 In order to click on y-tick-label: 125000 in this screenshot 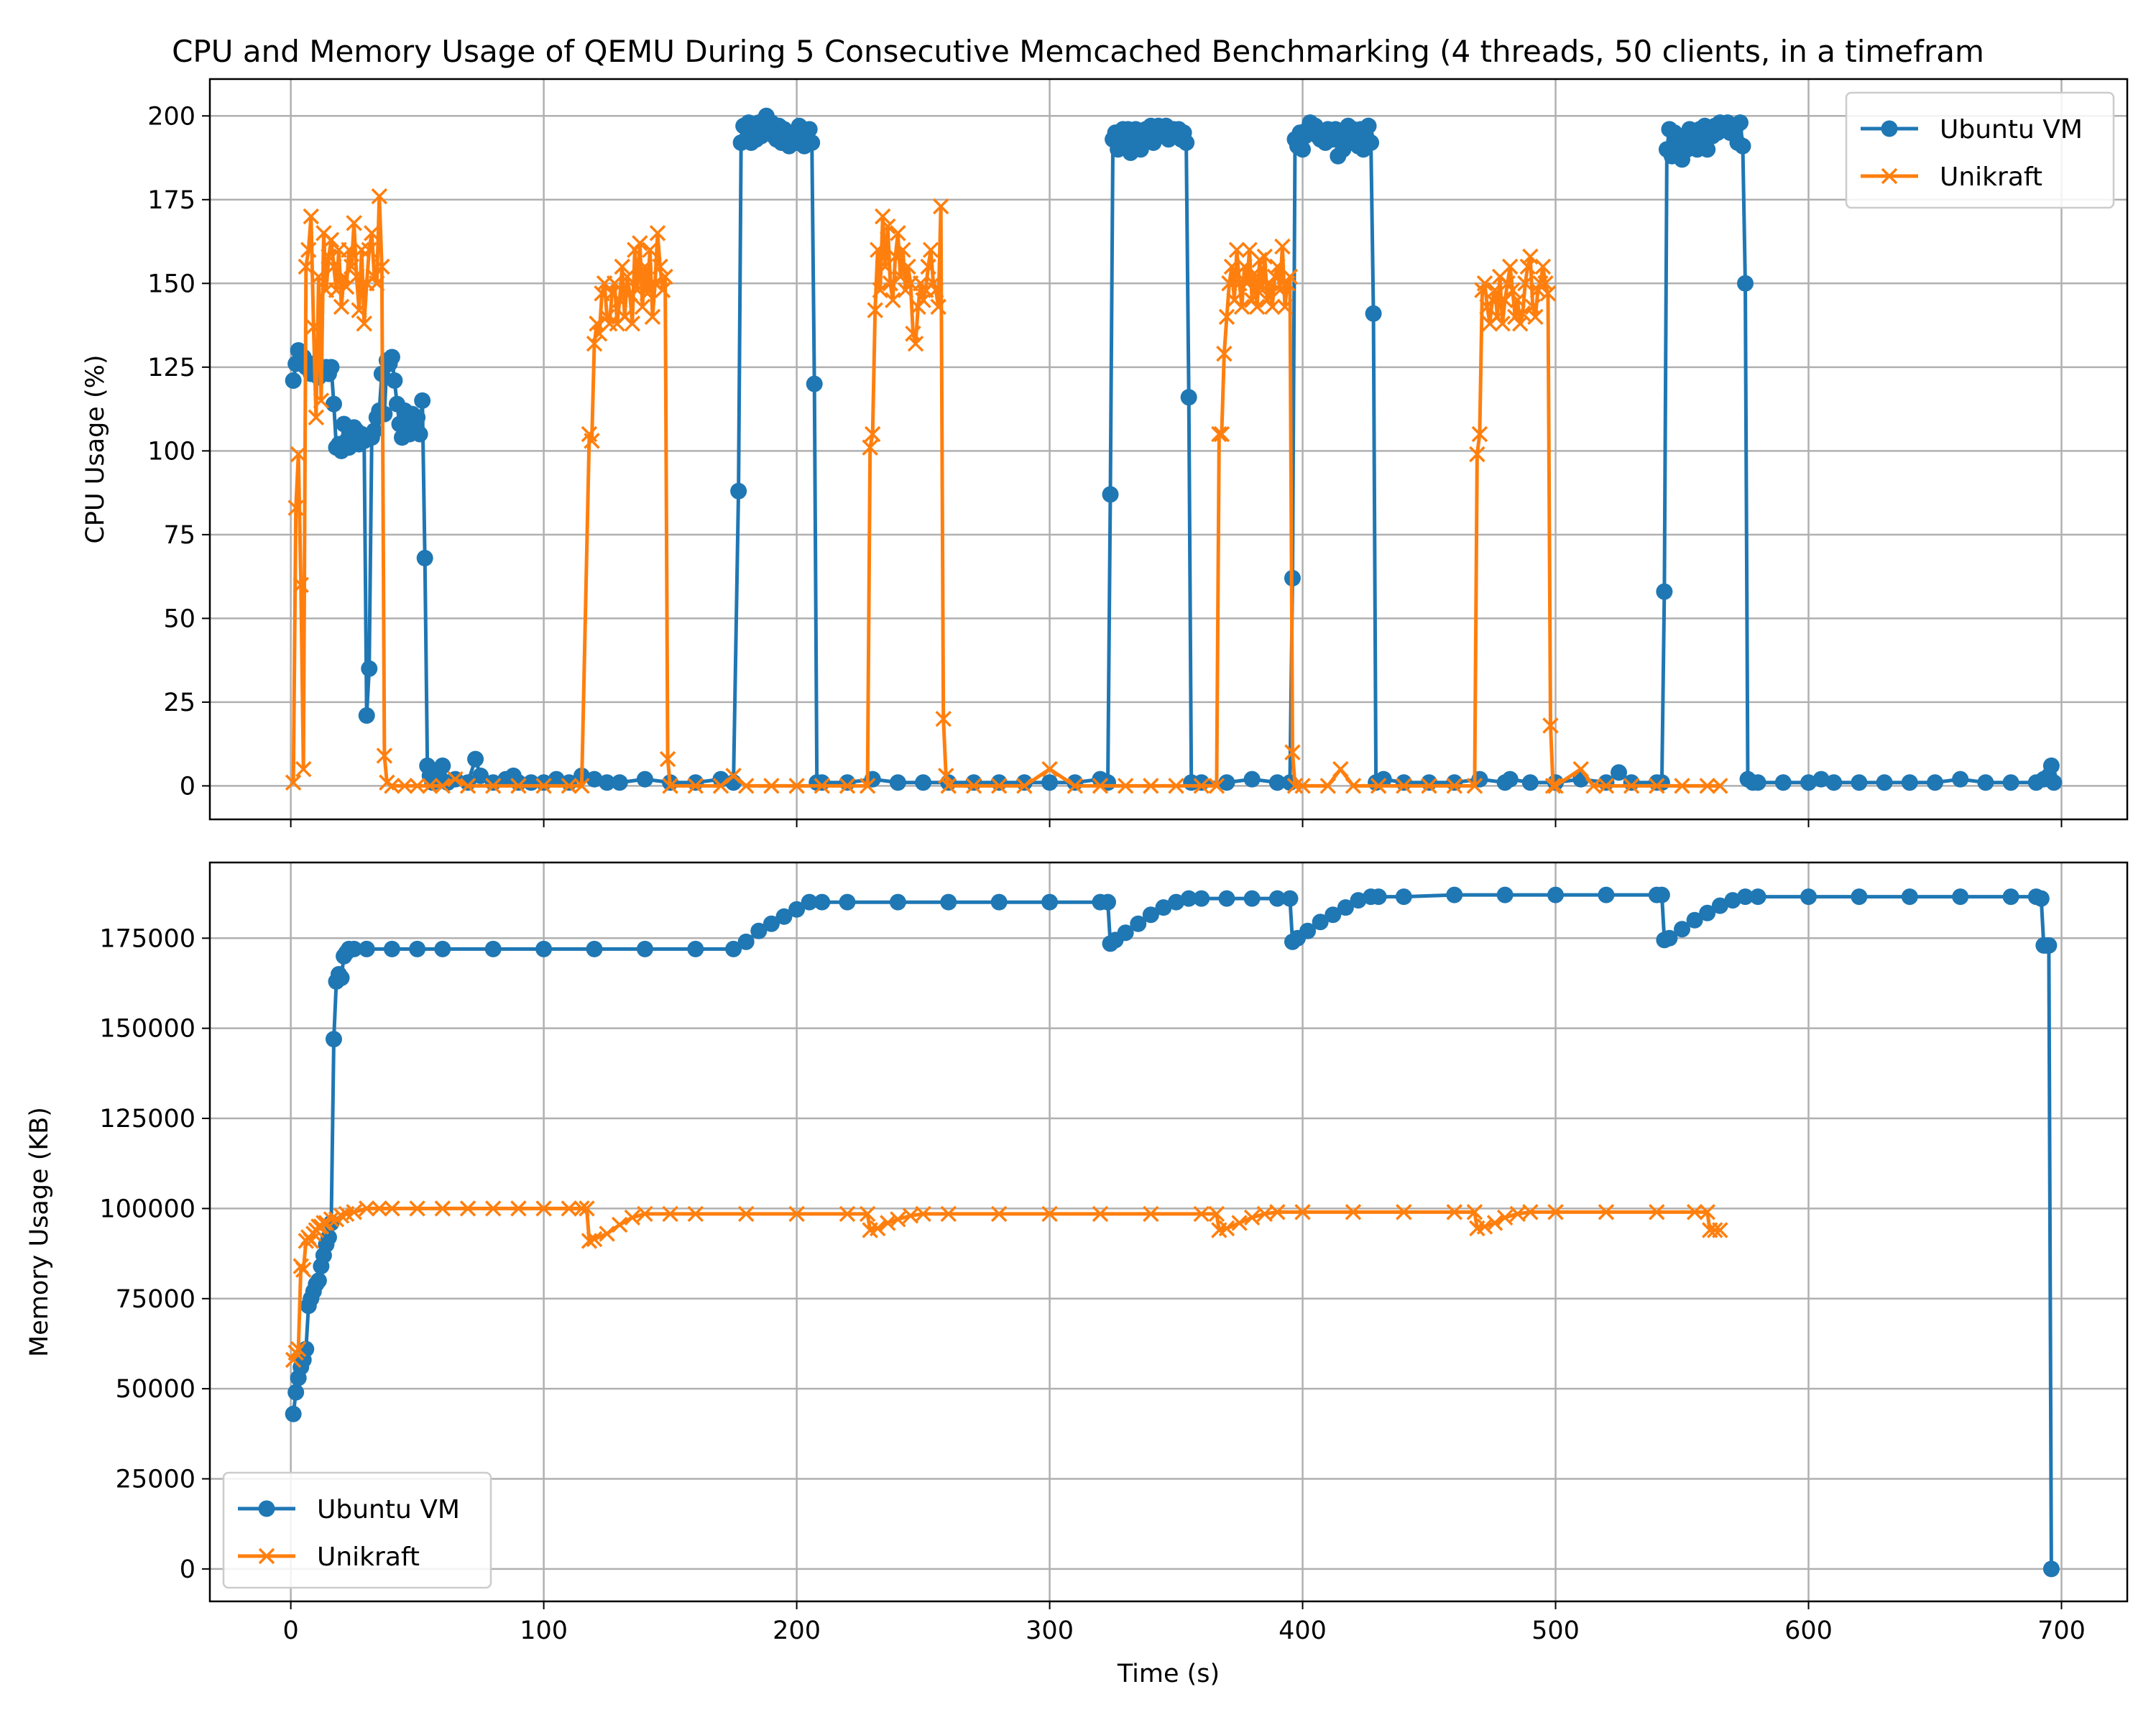, I will do `click(147, 1119)`.